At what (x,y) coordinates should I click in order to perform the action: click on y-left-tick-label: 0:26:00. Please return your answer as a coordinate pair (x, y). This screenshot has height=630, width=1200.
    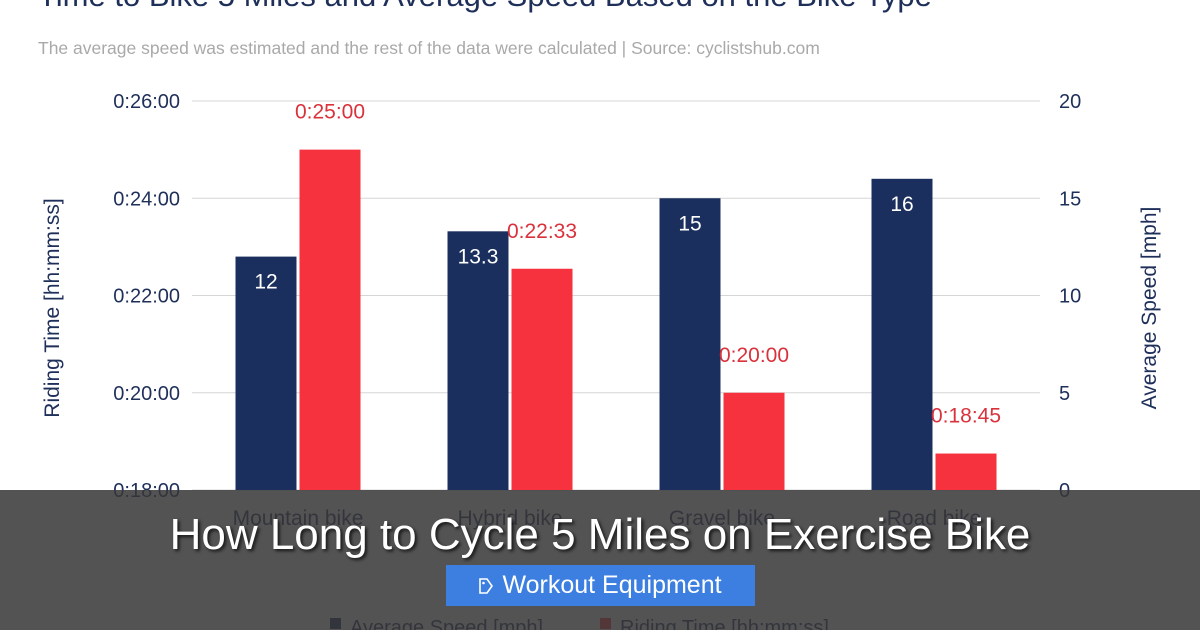
    Looking at the image, I should click on (146, 102).